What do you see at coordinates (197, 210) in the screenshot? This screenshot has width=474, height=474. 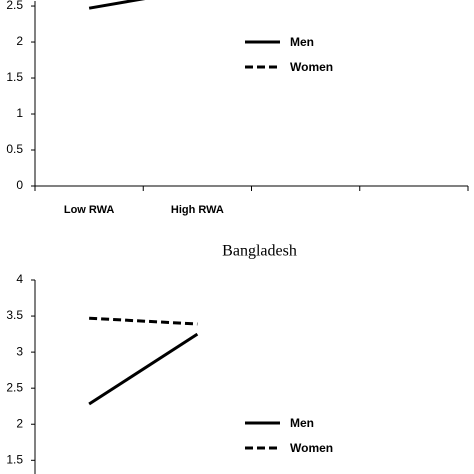 I see `x-tick-label: High RWA` at bounding box center [197, 210].